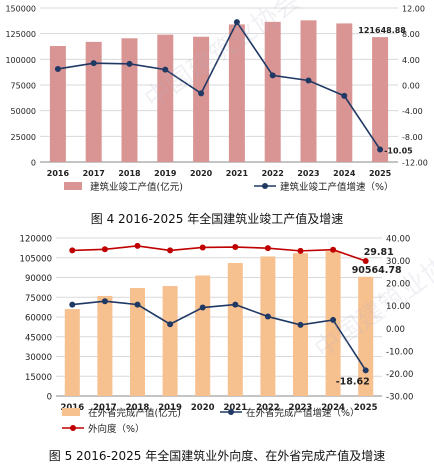 This screenshot has width=434, height=467. Describe the element at coordinates (398, 285) in the screenshot. I see `y-right-tick-label: 20.00` at that location.